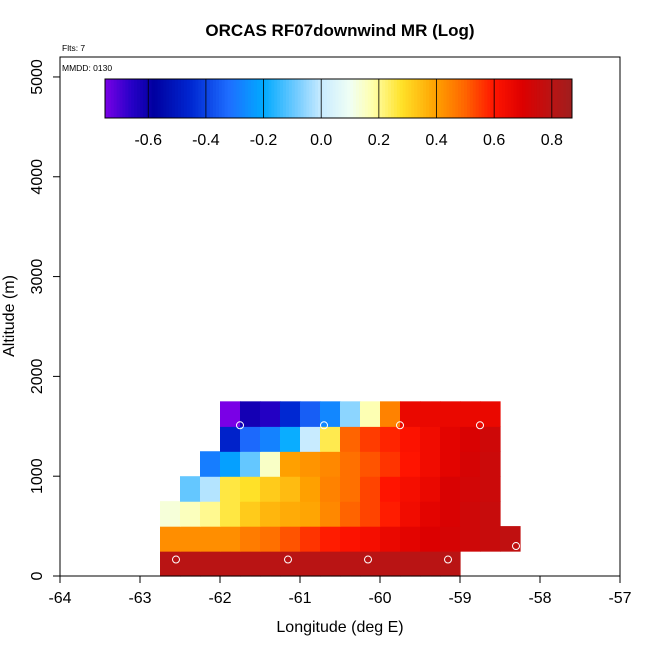 The image size is (650, 650). What do you see at coordinates (552, 140) in the screenshot?
I see `colorbar-tick-label: 0.8` at bounding box center [552, 140].